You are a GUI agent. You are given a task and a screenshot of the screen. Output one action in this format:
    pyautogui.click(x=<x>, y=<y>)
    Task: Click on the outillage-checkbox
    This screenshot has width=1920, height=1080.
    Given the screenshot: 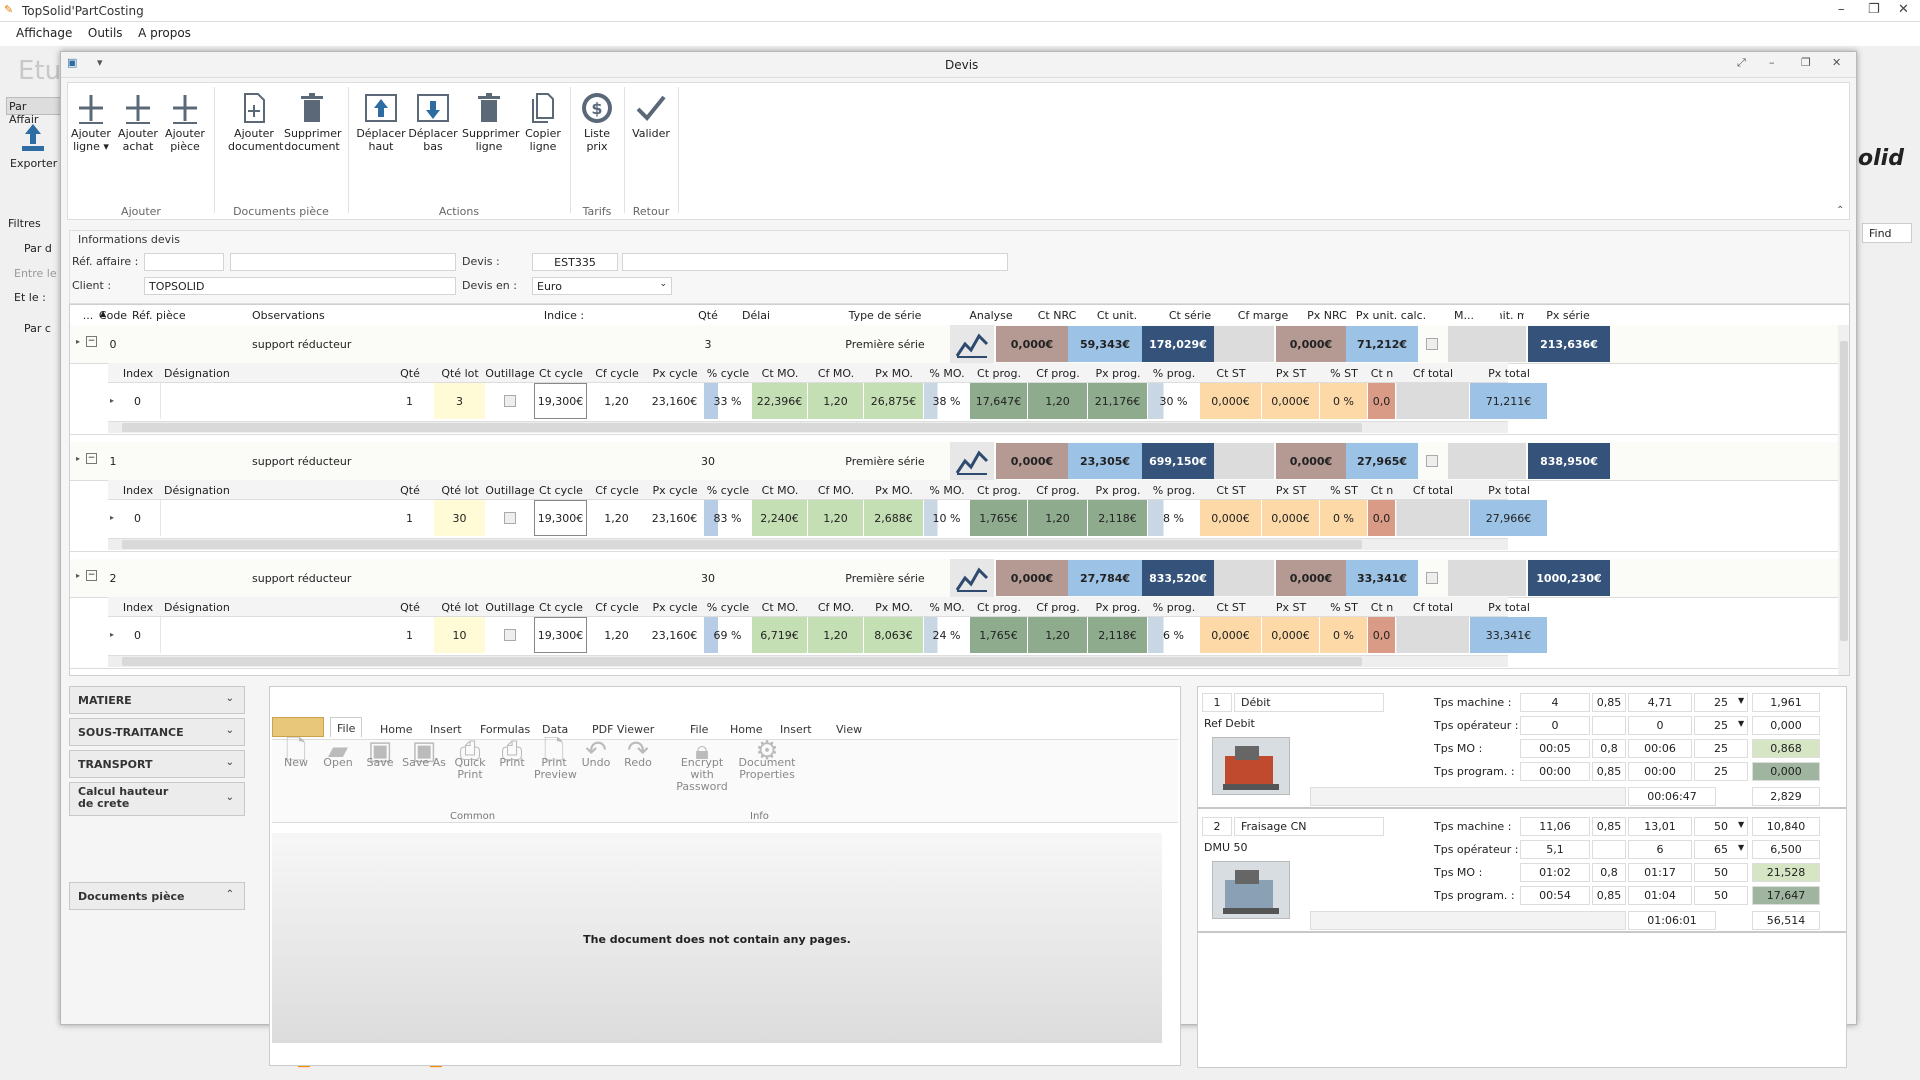 What is the action you would take?
    pyautogui.click(x=509, y=518)
    